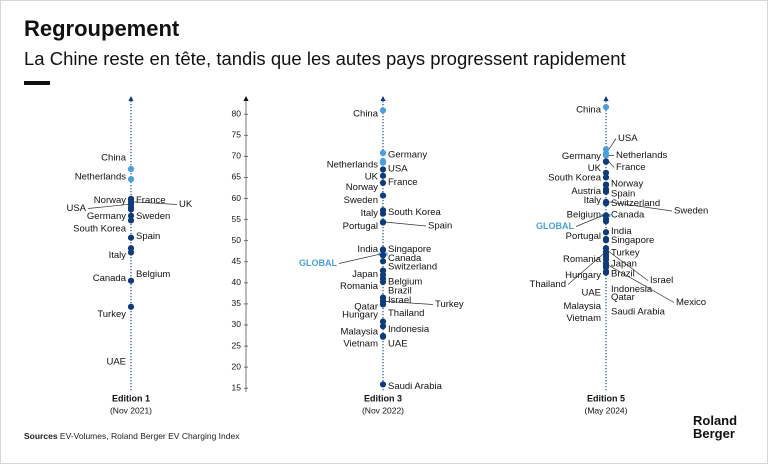 The image size is (768, 464). I want to click on label-switzerland: Switzerland, so click(635, 203).